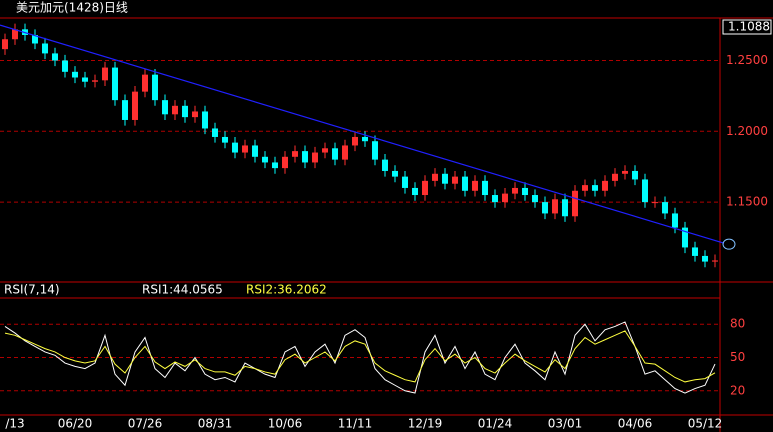  Describe the element at coordinates (72, 8) in the screenshot. I see `chart-title: 美元加元(1428)日线` at that location.